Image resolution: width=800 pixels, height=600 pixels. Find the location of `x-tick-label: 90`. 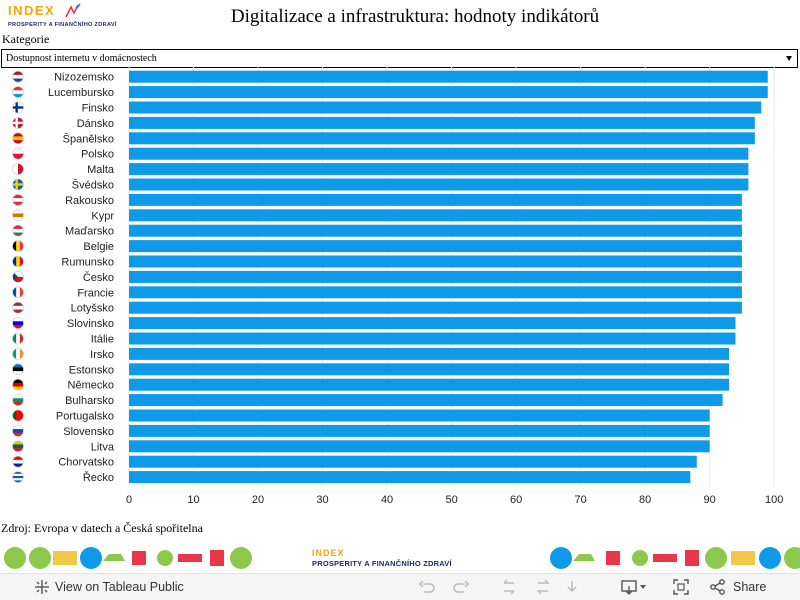

x-tick-label: 90 is located at coordinates (710, 500).